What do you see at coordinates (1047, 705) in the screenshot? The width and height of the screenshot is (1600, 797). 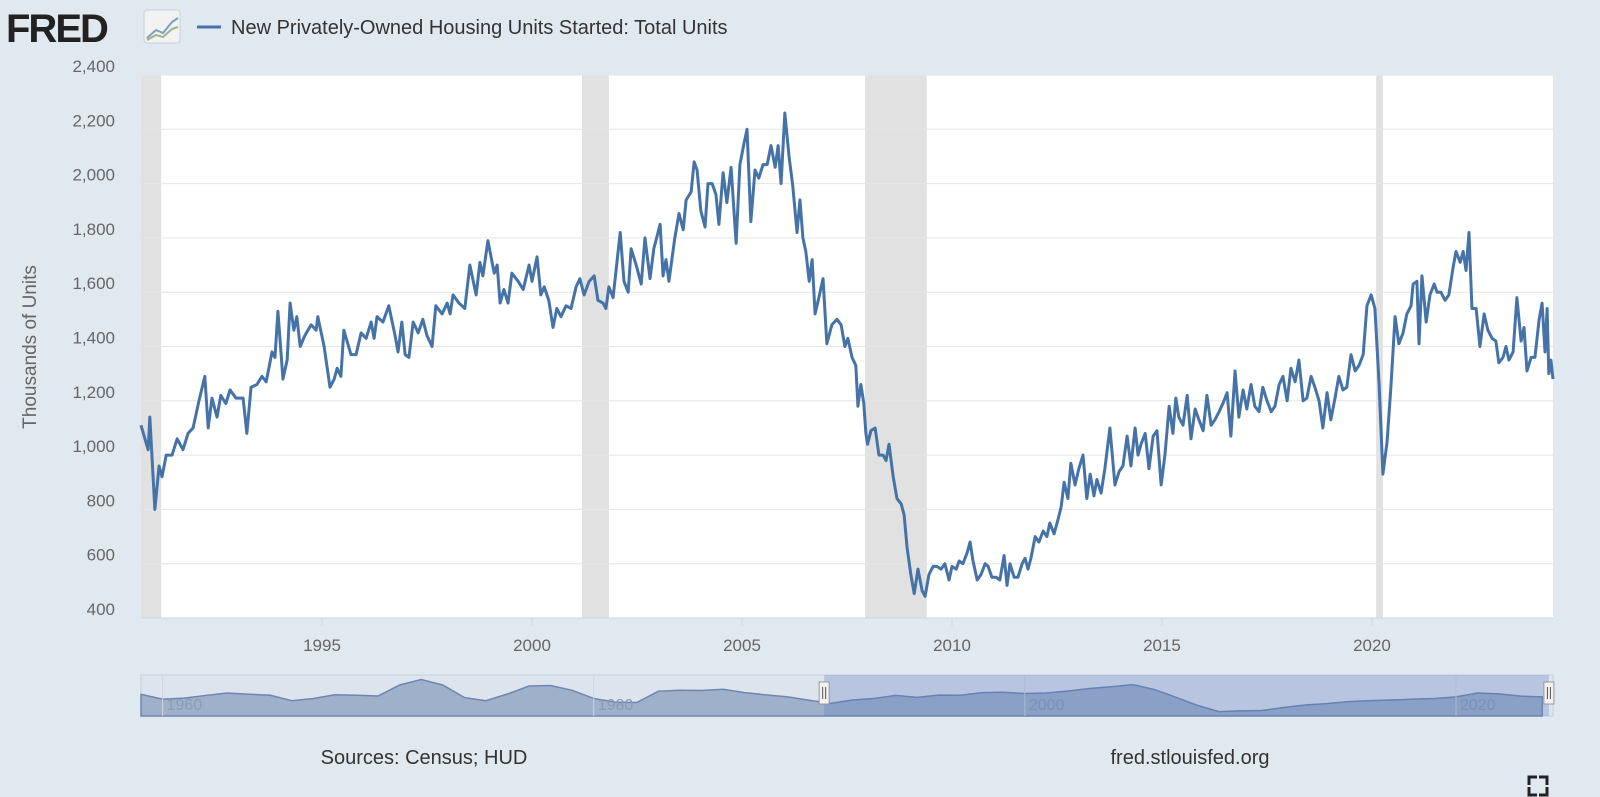 I see `navigator-tick-label: 2000` at bounding box center [1047, 705].